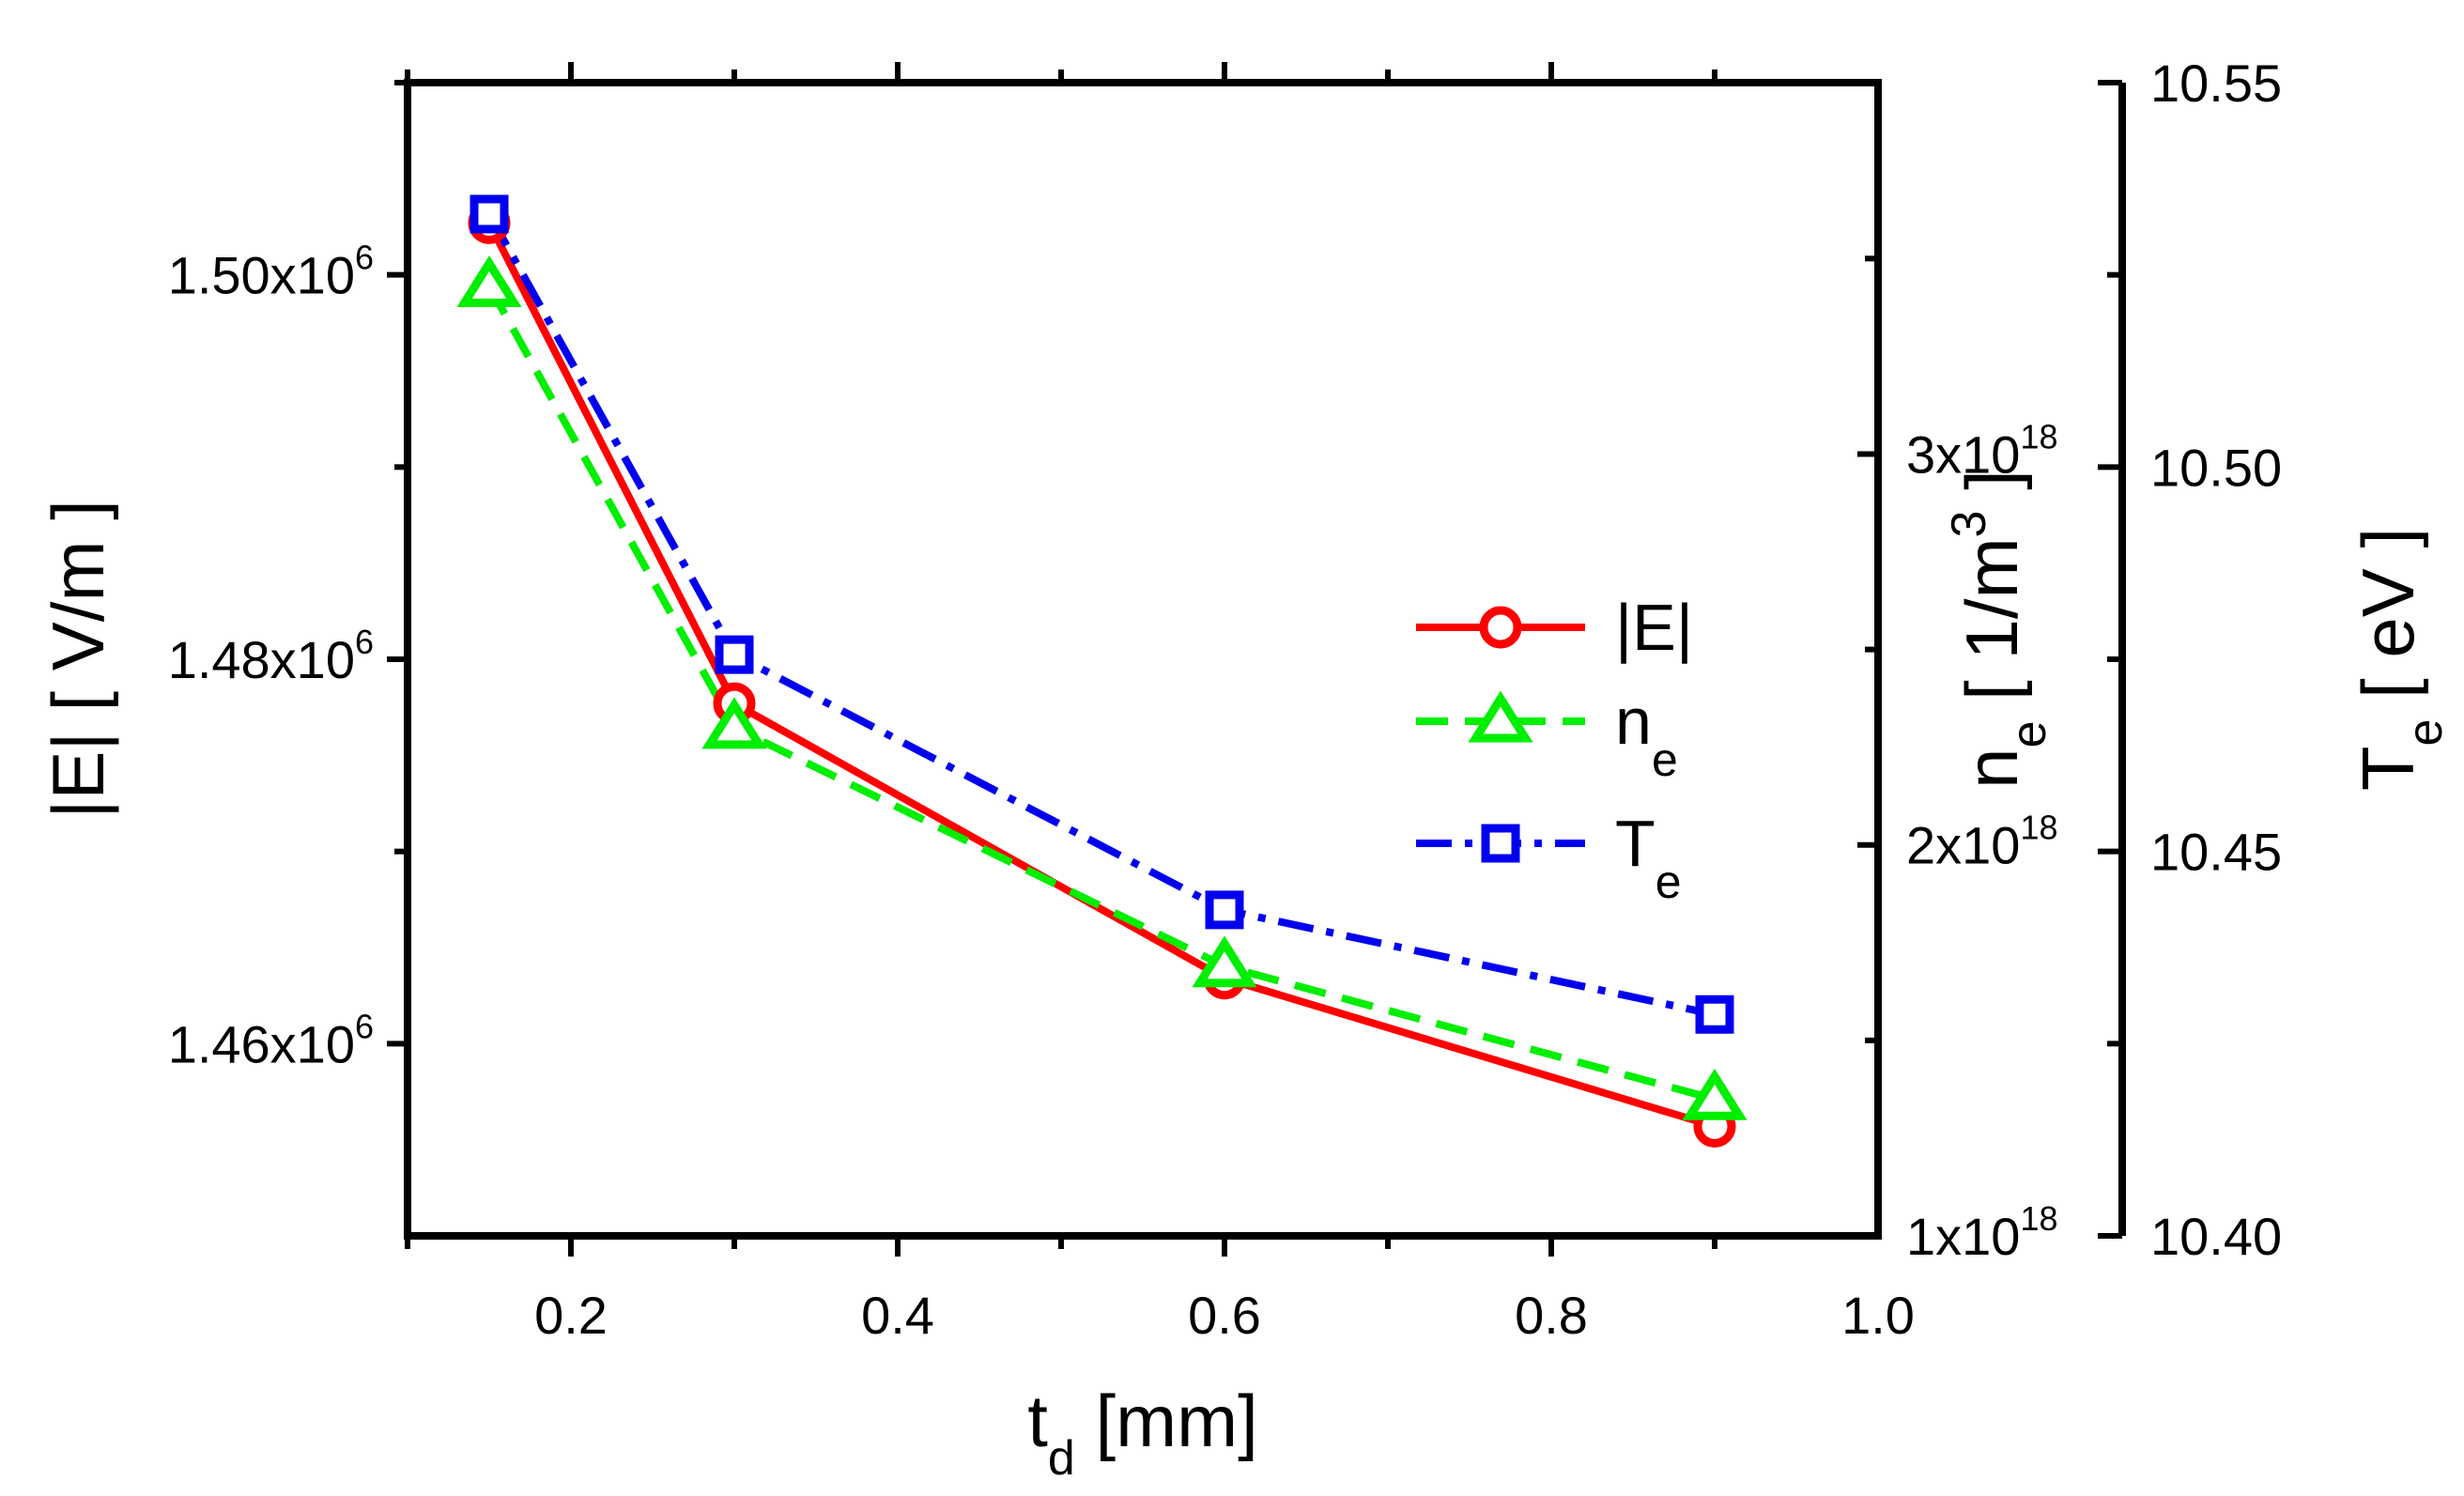  What do you see at coordinates (1963, 454) in the screenshot?
I see `y-right-inner-tick-mantissa: 3x10` at bounding box center [1963, 454].